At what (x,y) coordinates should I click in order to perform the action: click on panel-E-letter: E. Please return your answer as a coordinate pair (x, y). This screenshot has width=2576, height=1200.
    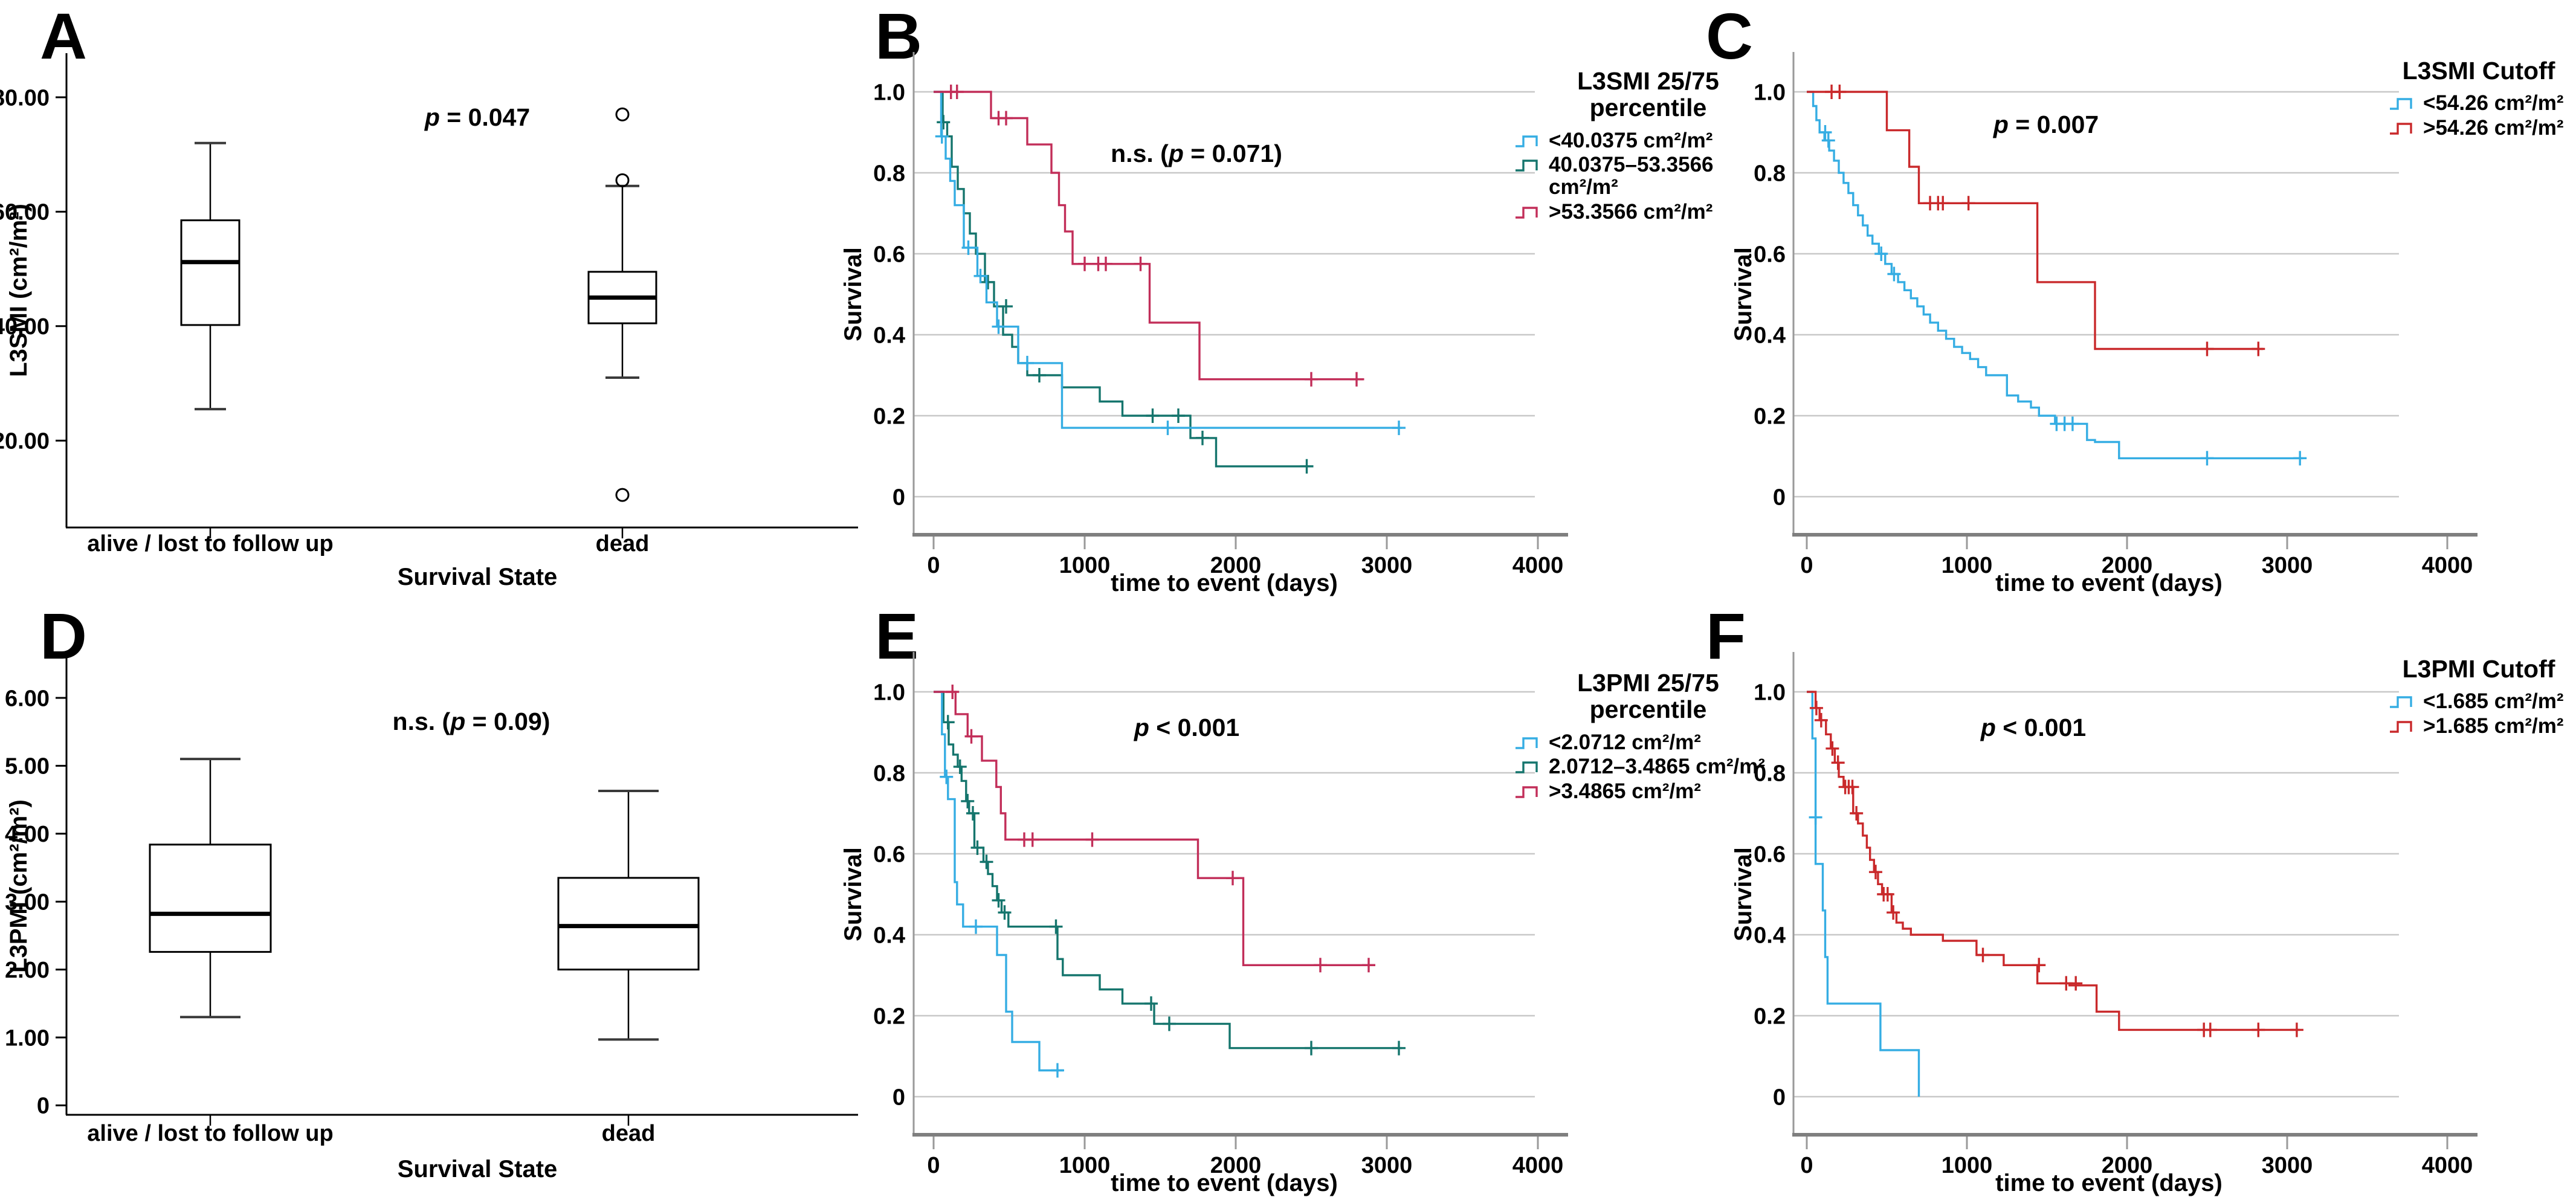
    Looking at the image, I should click on (897, 636).